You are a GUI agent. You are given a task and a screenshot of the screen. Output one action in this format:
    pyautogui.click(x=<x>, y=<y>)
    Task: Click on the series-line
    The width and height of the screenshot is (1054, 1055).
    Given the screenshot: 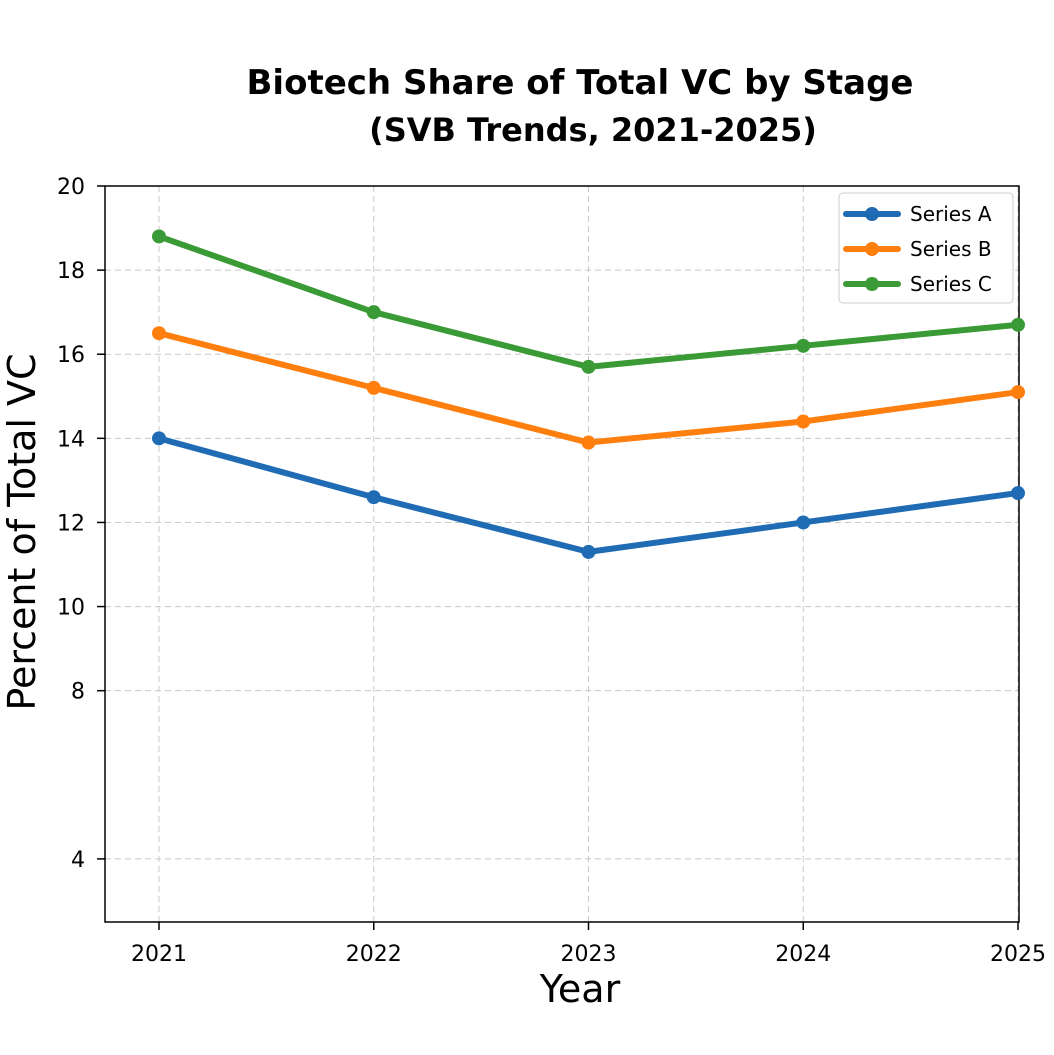 What is the action you would take?
    pyautogui.click(x=588, y=495)
    